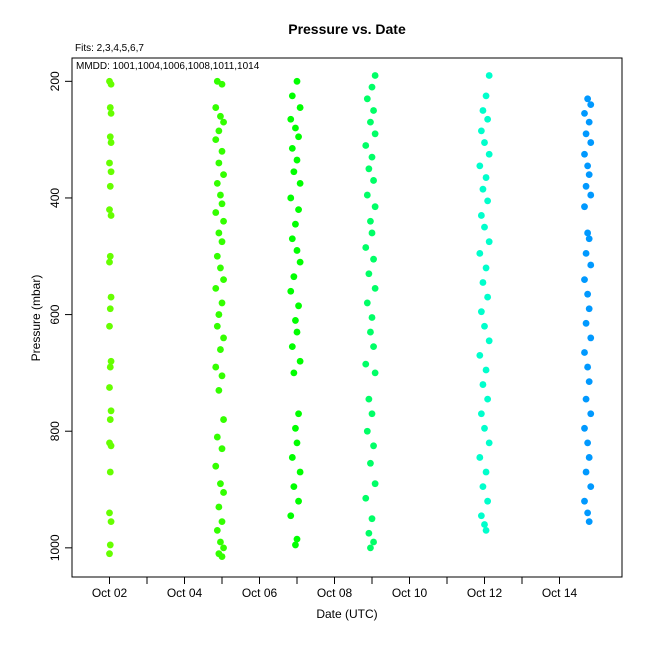 The image size is (650, 650). I want to click on y-tick-label: 800, so click(55, 431).